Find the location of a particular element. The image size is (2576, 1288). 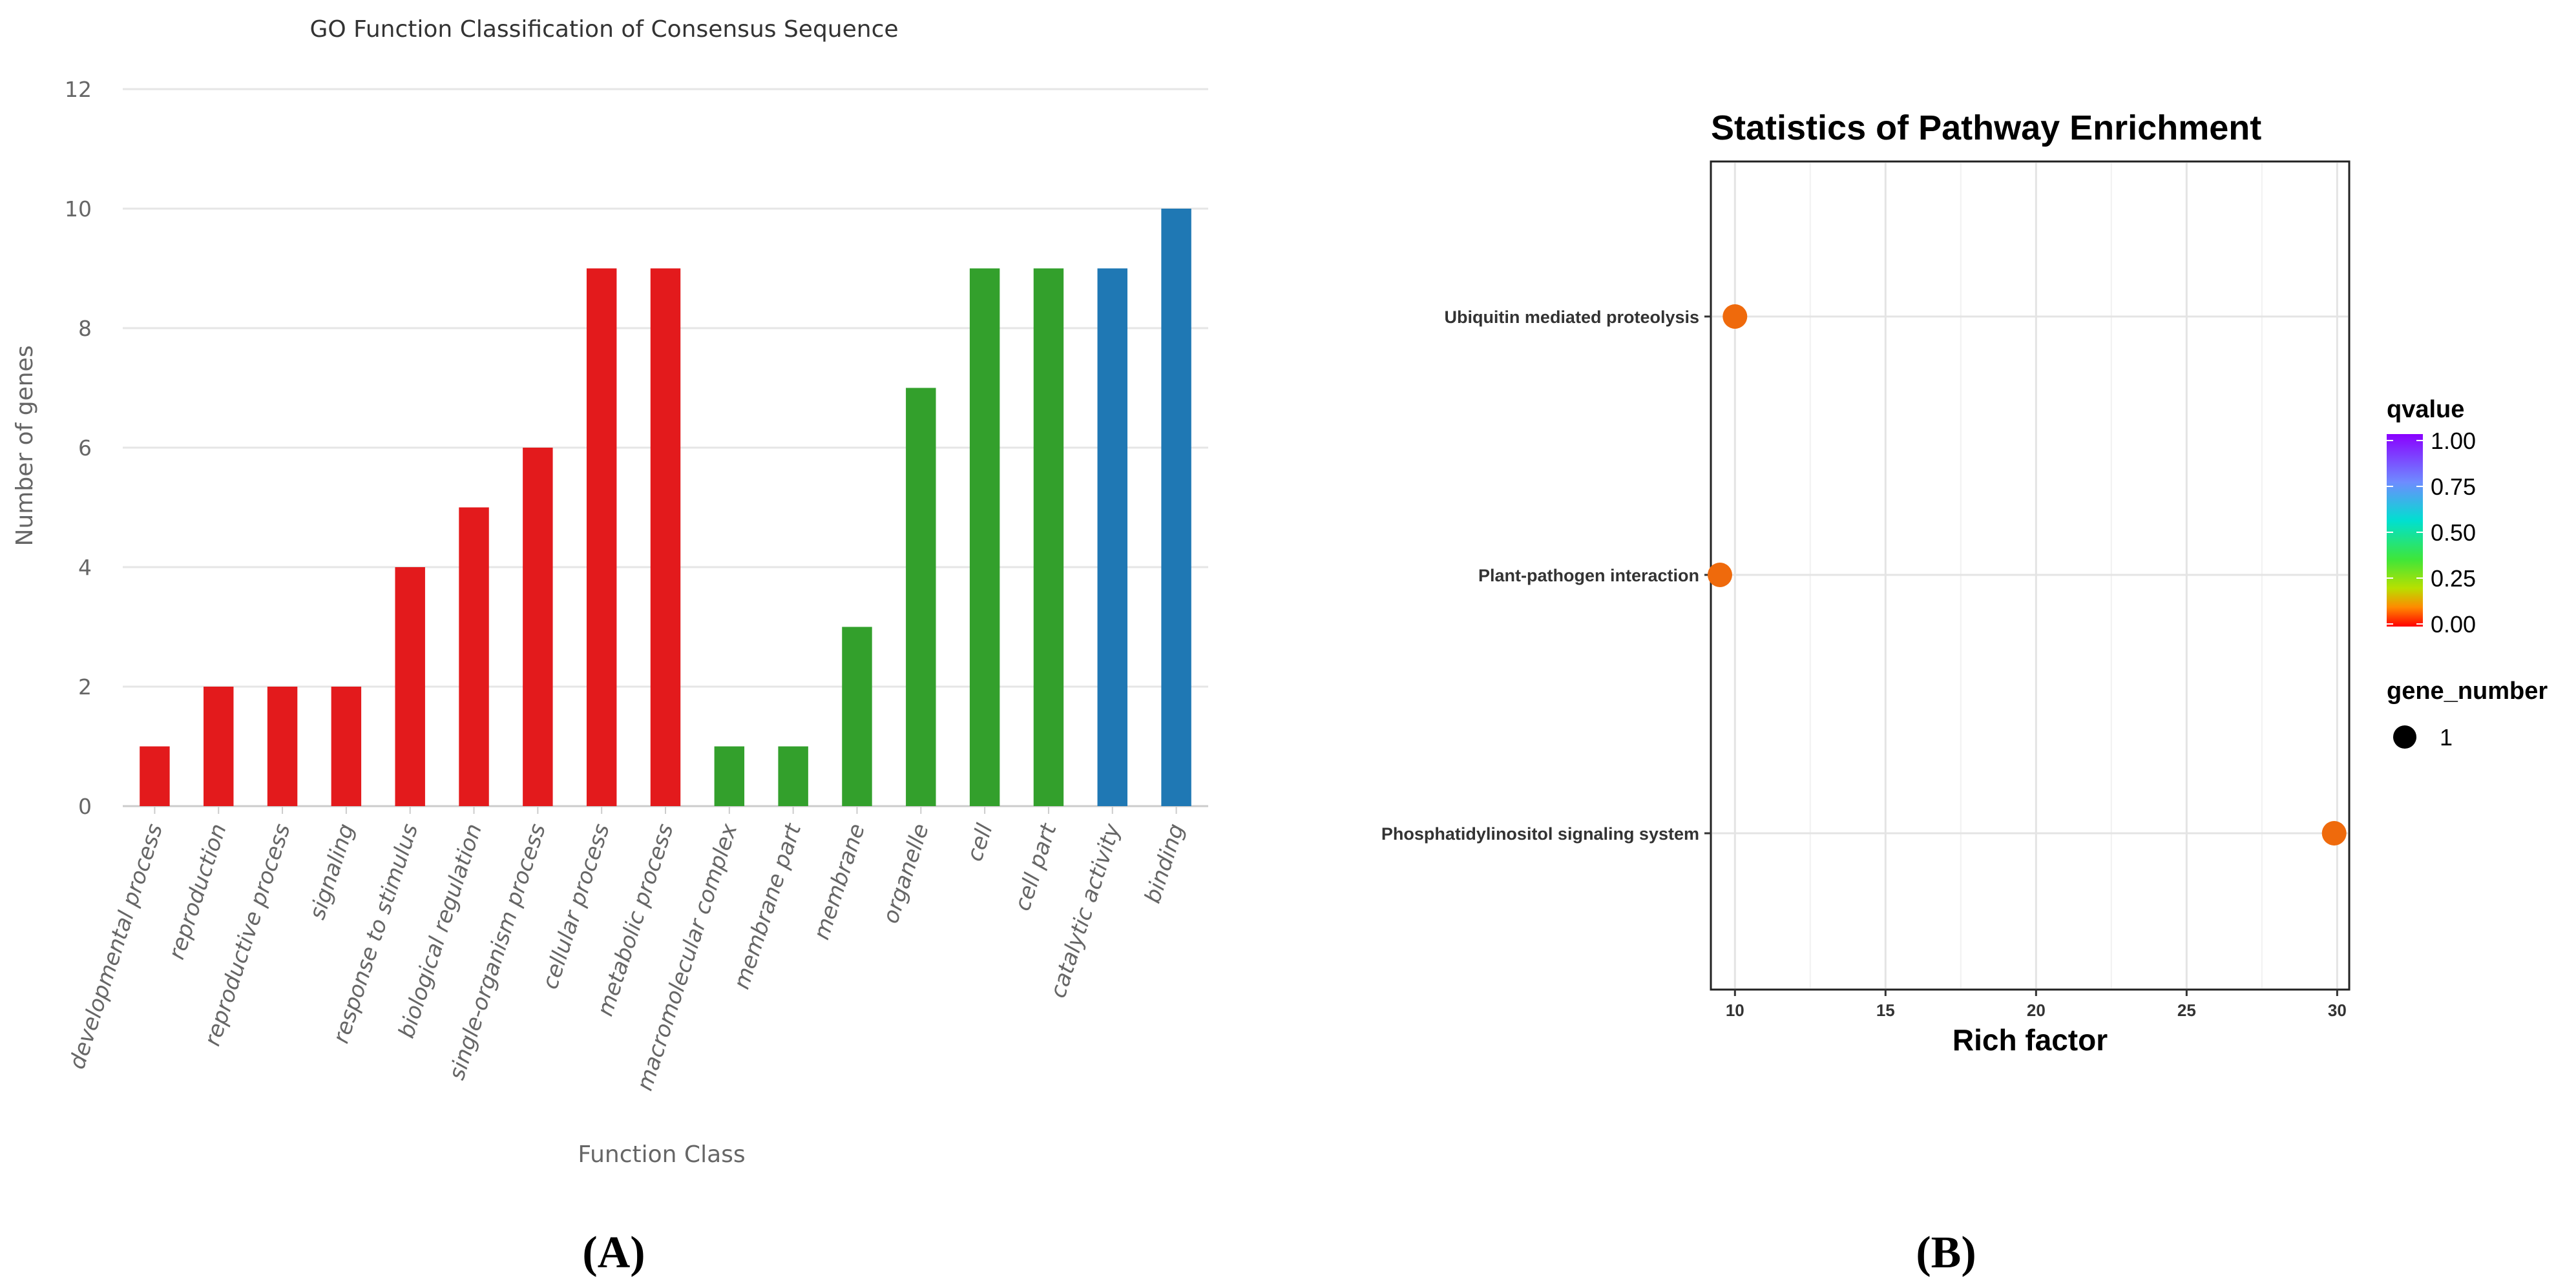

legend-qvalue-ticks: 1.00 0.75 0.50 0.25 0.00 is located at coordinates (2431, 533).